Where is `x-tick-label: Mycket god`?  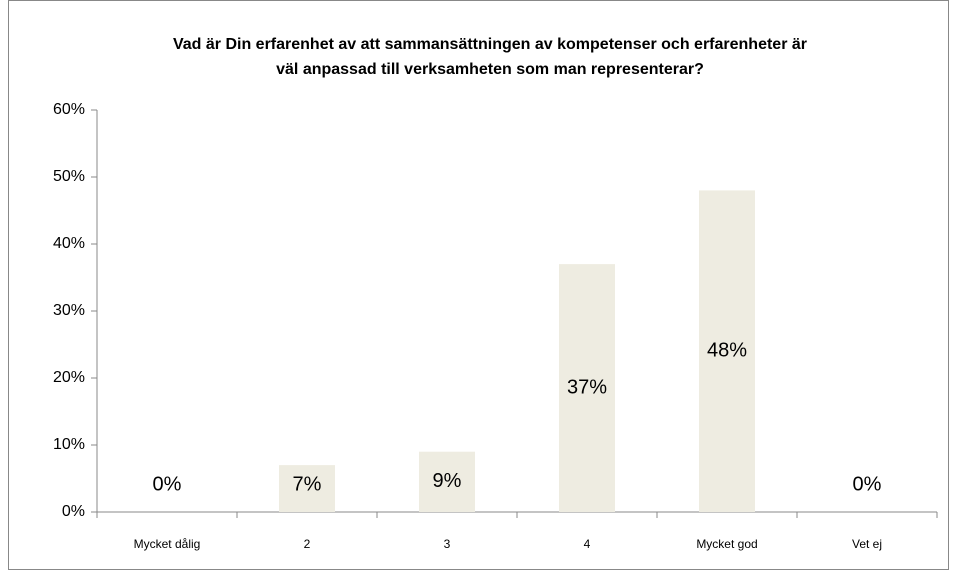
x-tick-label: Mycket god is located at coordinates (726, 544).